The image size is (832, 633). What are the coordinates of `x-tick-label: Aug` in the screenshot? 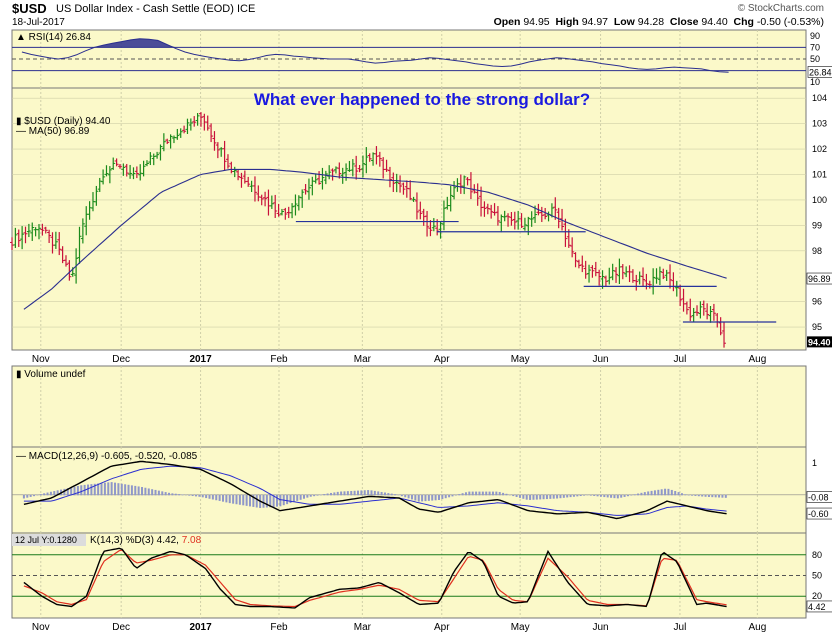 It's located at (757, 627).